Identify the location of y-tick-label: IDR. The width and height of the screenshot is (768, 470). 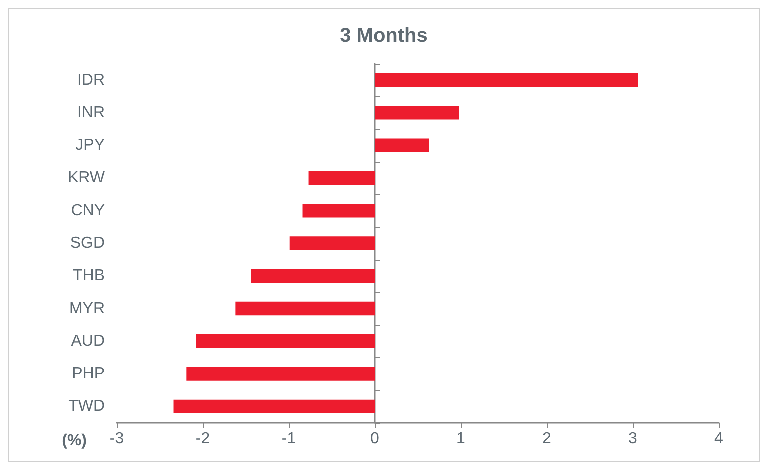
(91, 80).